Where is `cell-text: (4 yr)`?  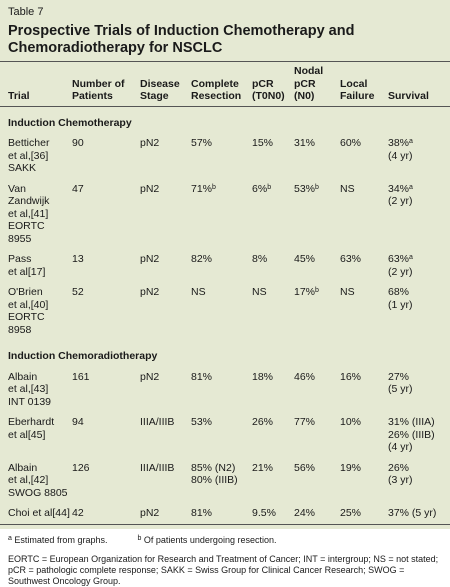
cell-text: (4 yr) is located at coordinates (400, 447).